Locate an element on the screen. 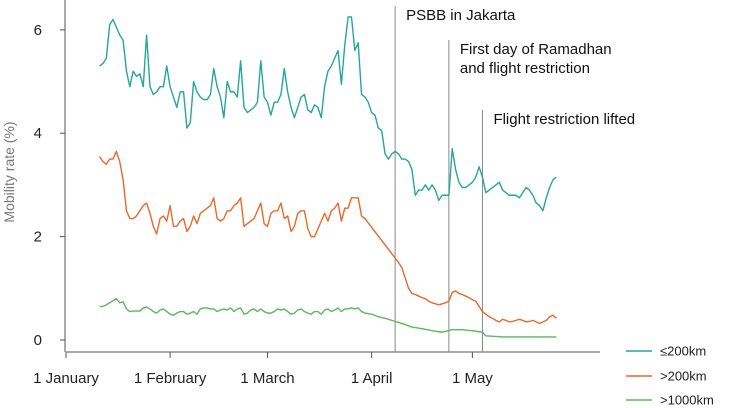 The image size is (736, 408). annotation-label: PSBB in Jakarta is located at coordinates (461, 15).